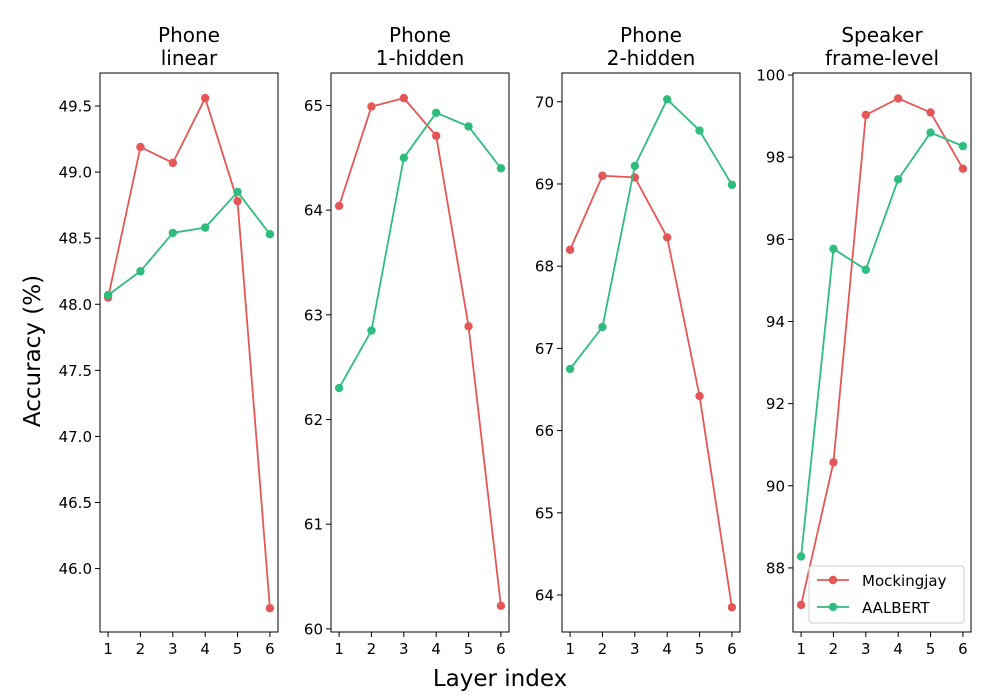  I want to click on legend-label: AALBERT, so click(896, 608).